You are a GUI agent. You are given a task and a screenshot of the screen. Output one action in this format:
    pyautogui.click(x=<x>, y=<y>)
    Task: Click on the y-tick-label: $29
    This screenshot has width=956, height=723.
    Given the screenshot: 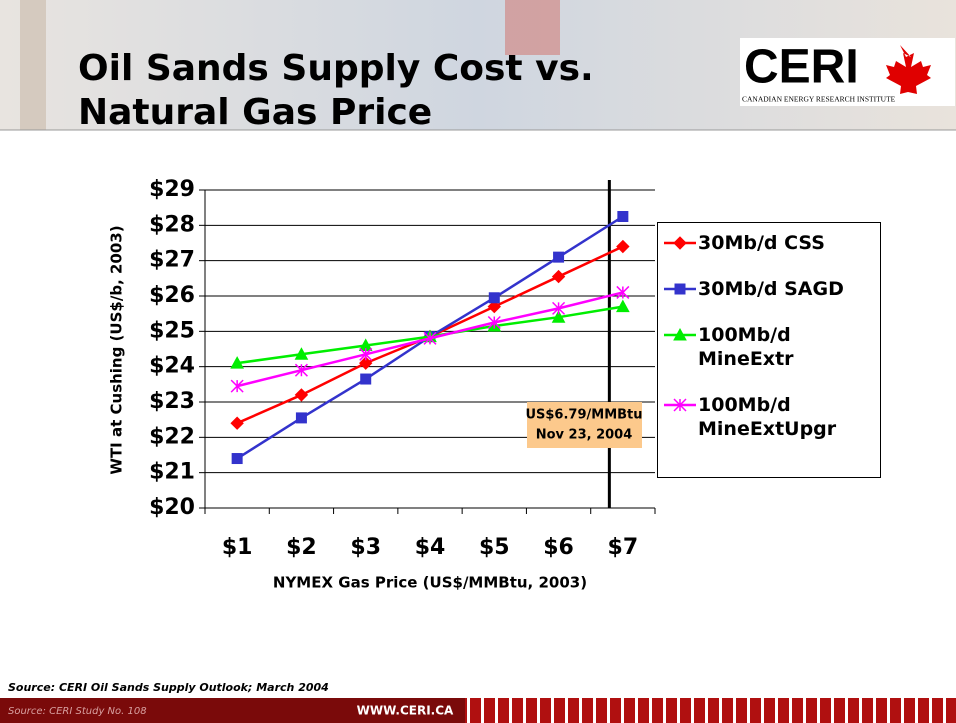 What is the action you would take?
    pyautogui.click(x=172, y=189)
    